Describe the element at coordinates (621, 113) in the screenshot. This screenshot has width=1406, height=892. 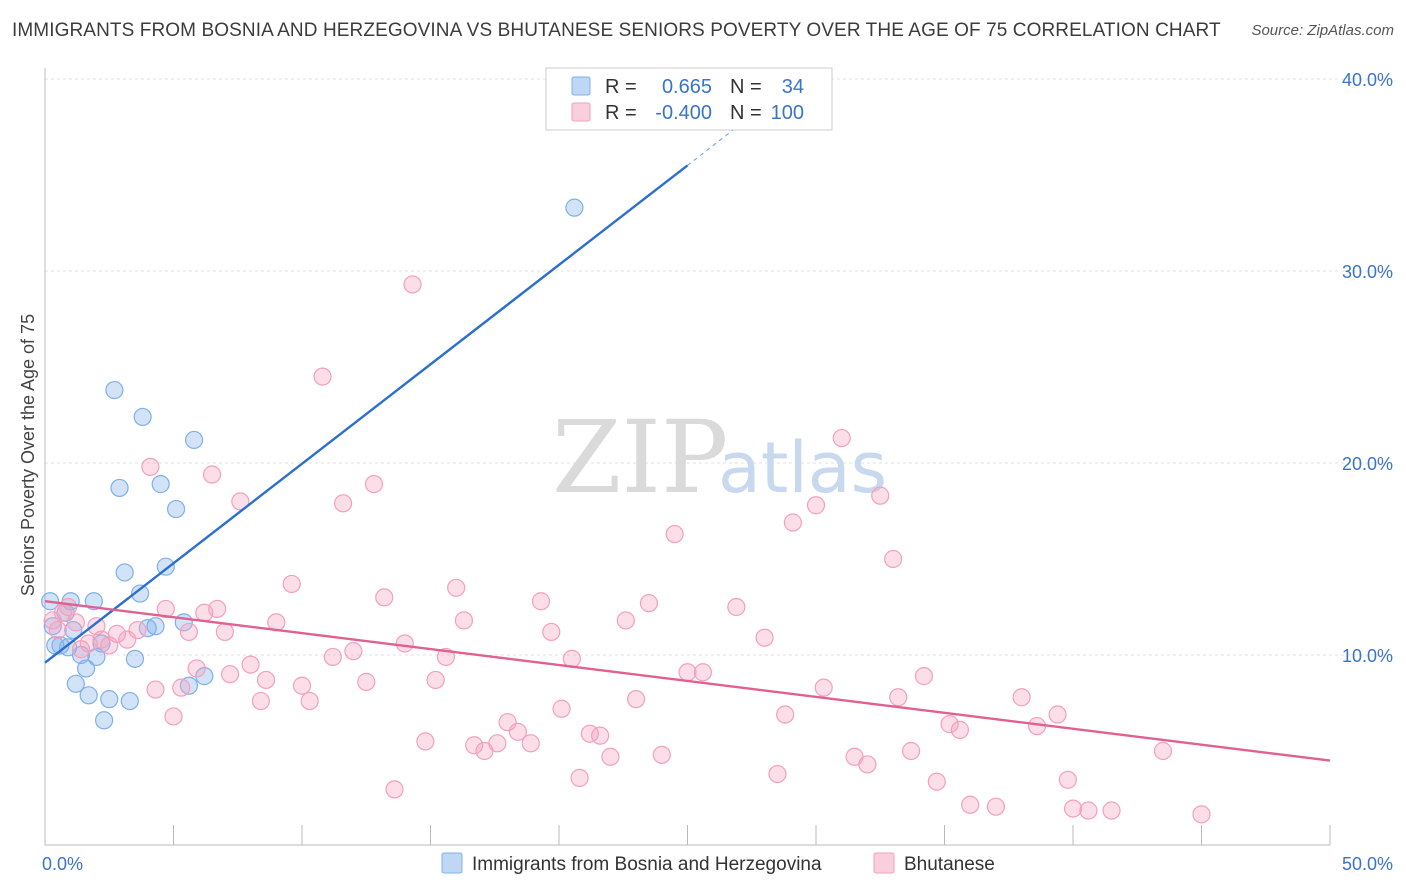
I see `legend-r-label-bhutanese: R =` at that location.